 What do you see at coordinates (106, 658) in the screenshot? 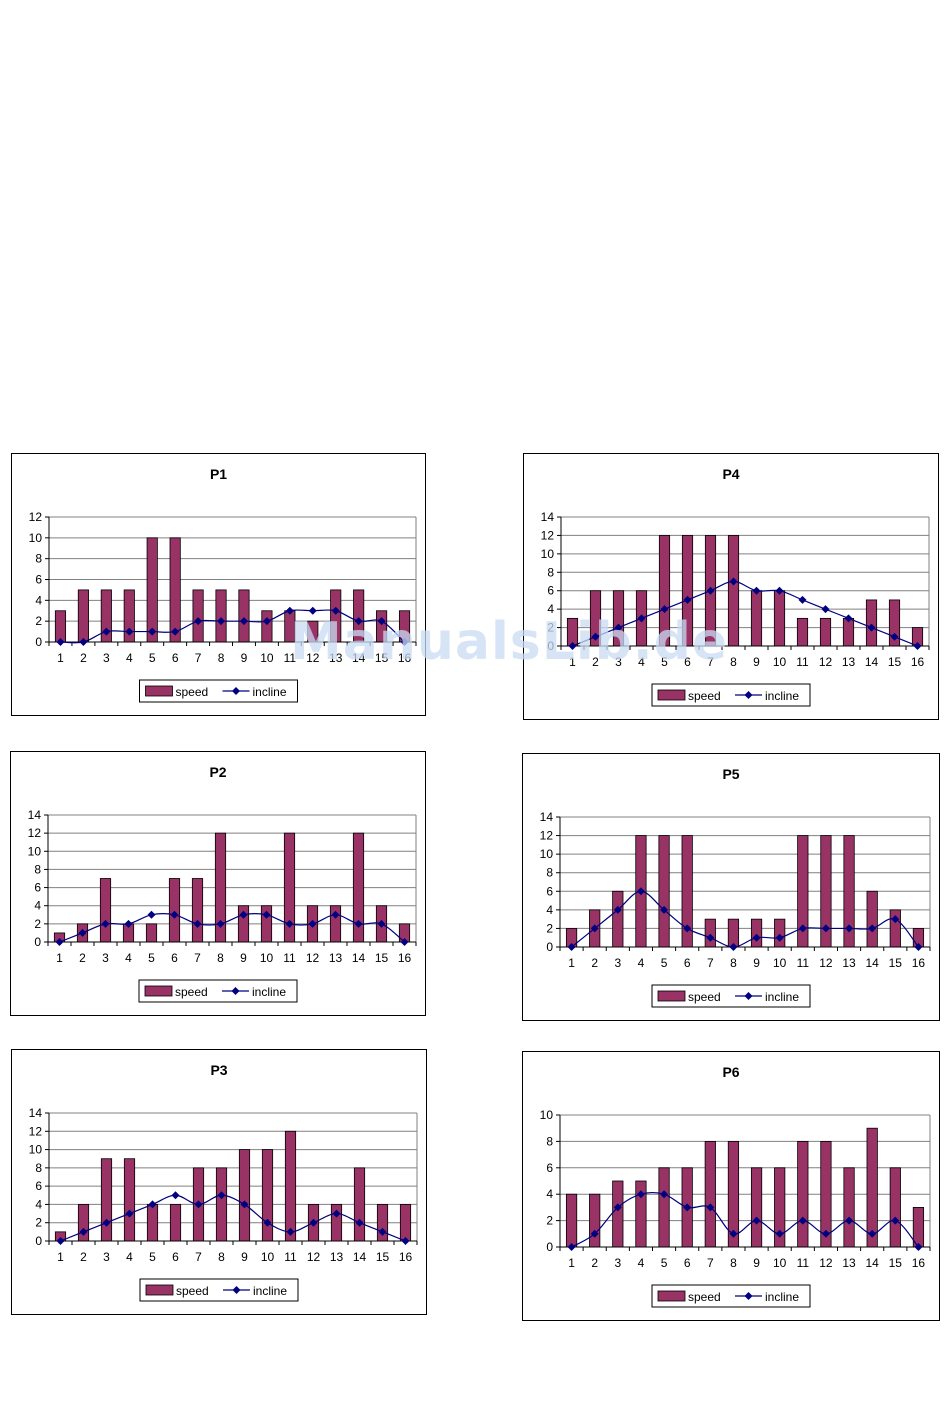
I see `x-tick-label: 3` at bounding box center [106, 658].